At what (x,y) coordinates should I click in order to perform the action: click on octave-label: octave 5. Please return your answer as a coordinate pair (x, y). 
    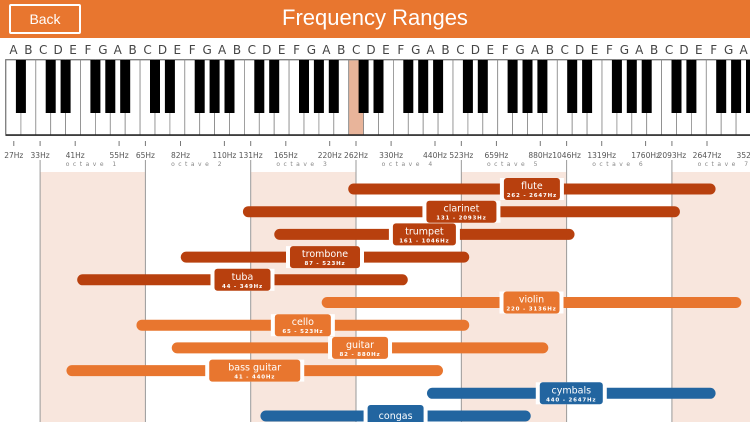
    Looking at the image, I should click on (514, 164).